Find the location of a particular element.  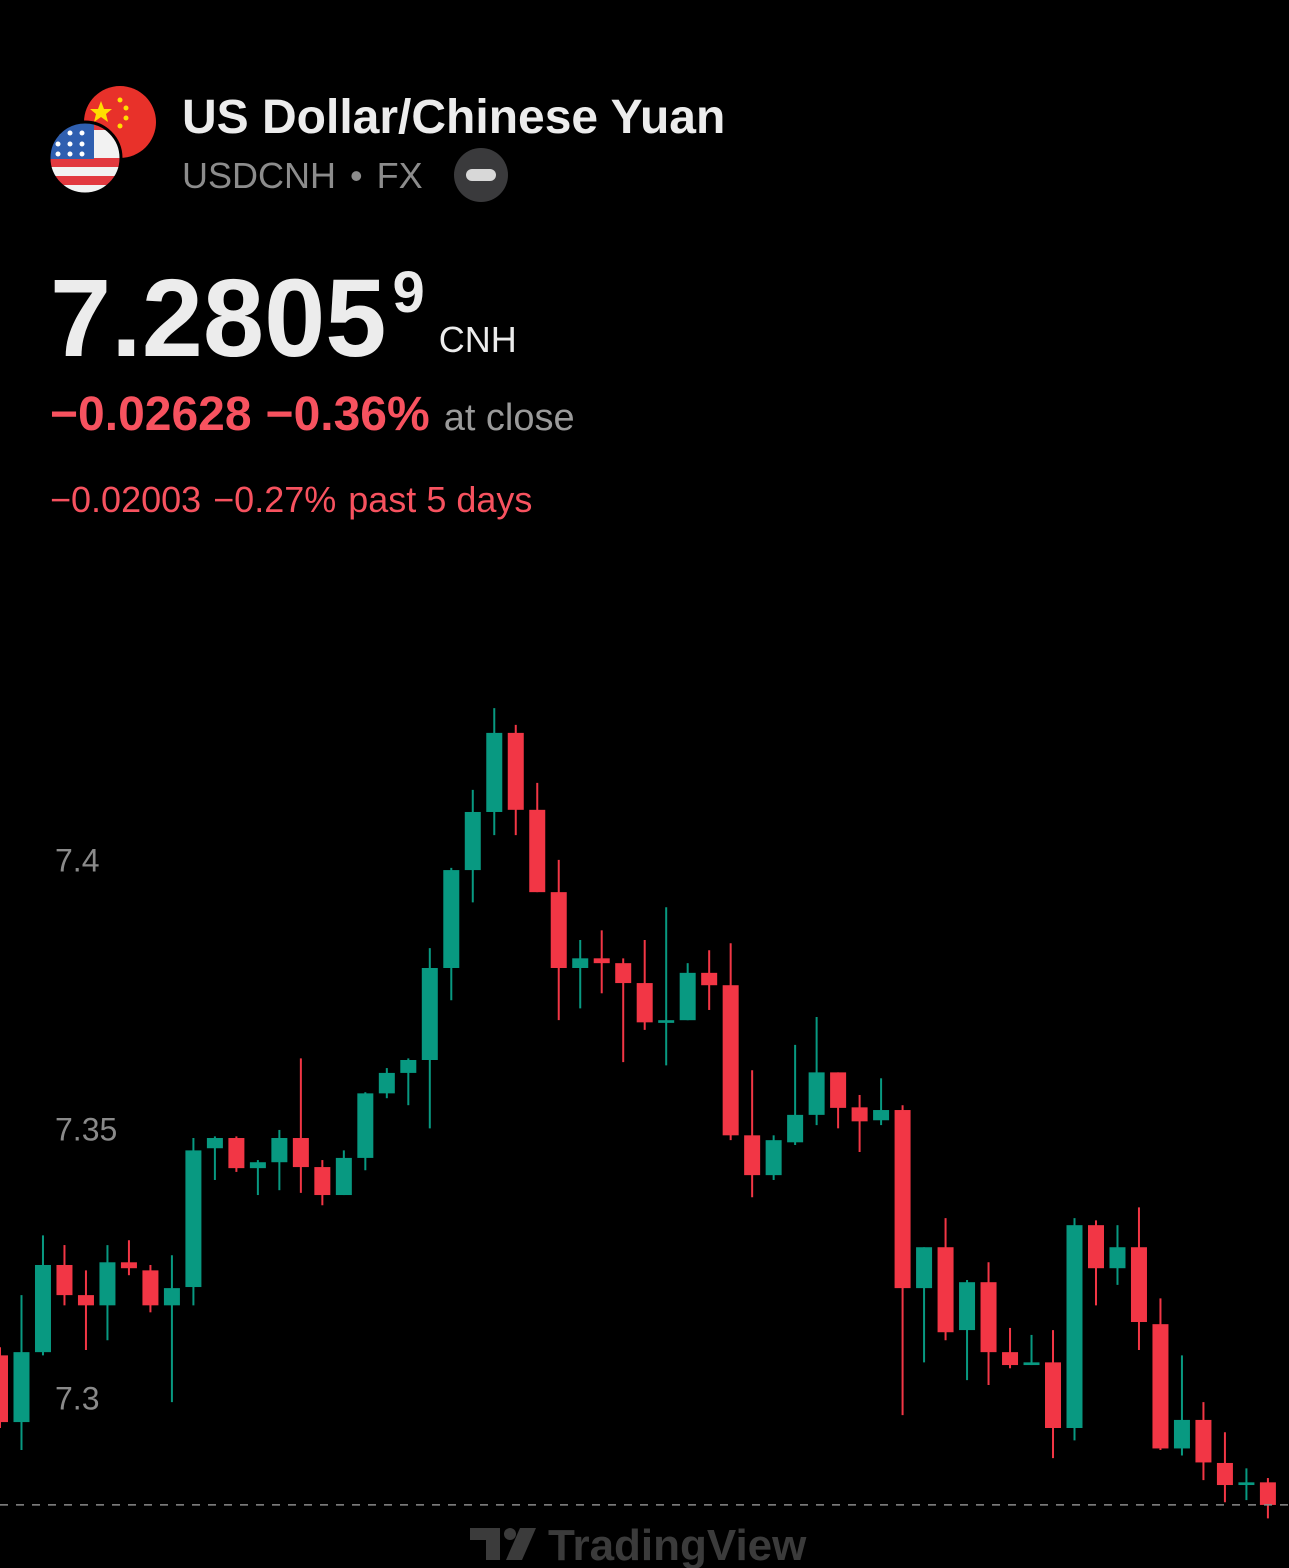

price-main: 7.2805 is located at coordinates (218, 318).